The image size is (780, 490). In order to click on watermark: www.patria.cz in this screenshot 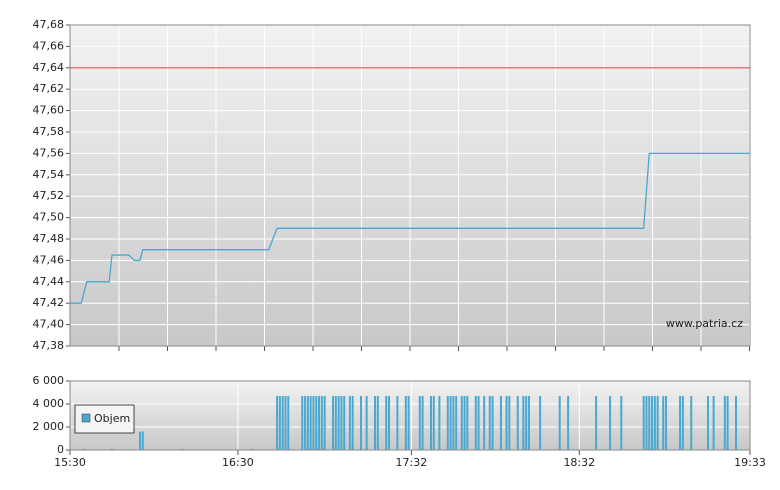, I will do `click(704, 323)`.